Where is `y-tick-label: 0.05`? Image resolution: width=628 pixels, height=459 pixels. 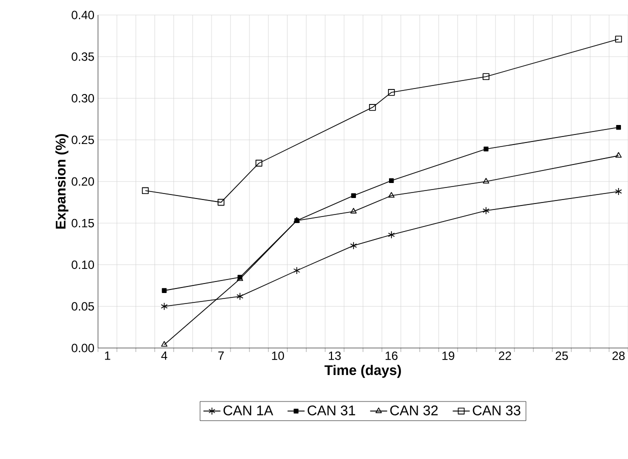
y-tick-label: 0.05 is located at coordinates (83, 306).